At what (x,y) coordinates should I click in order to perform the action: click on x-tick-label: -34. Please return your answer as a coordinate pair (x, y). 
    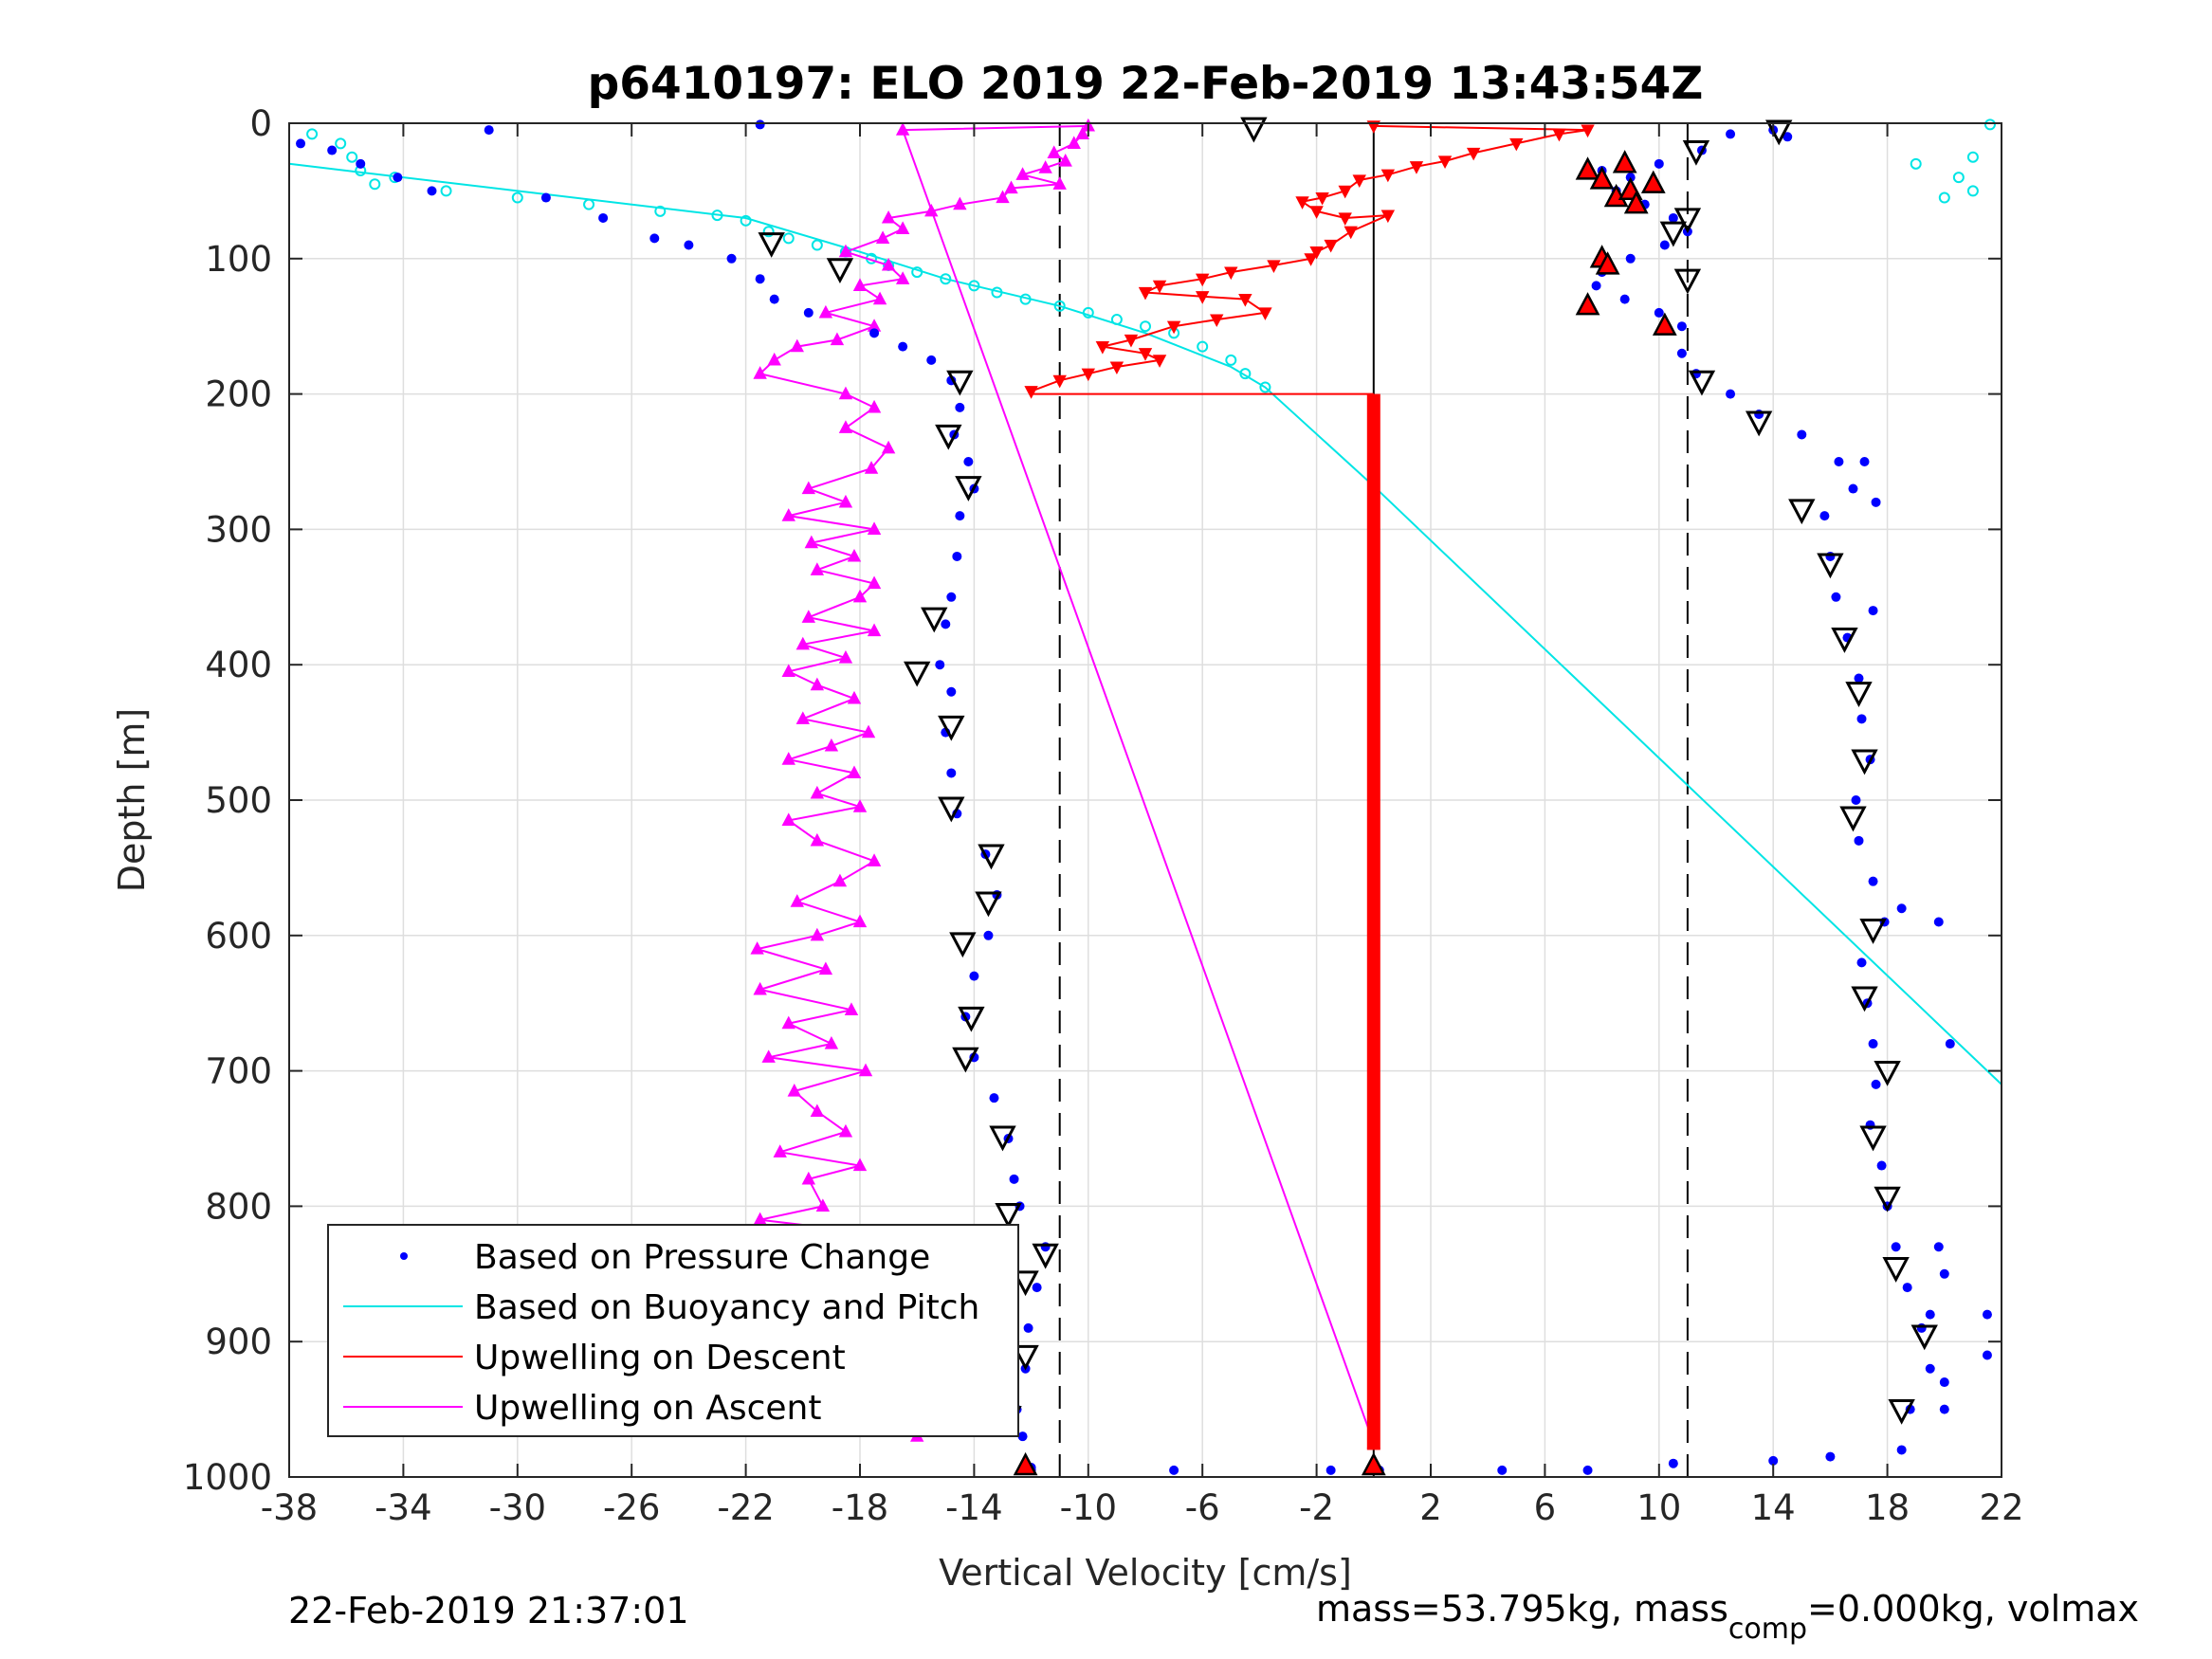
    Looking at the image, I should click on (403, 1507).